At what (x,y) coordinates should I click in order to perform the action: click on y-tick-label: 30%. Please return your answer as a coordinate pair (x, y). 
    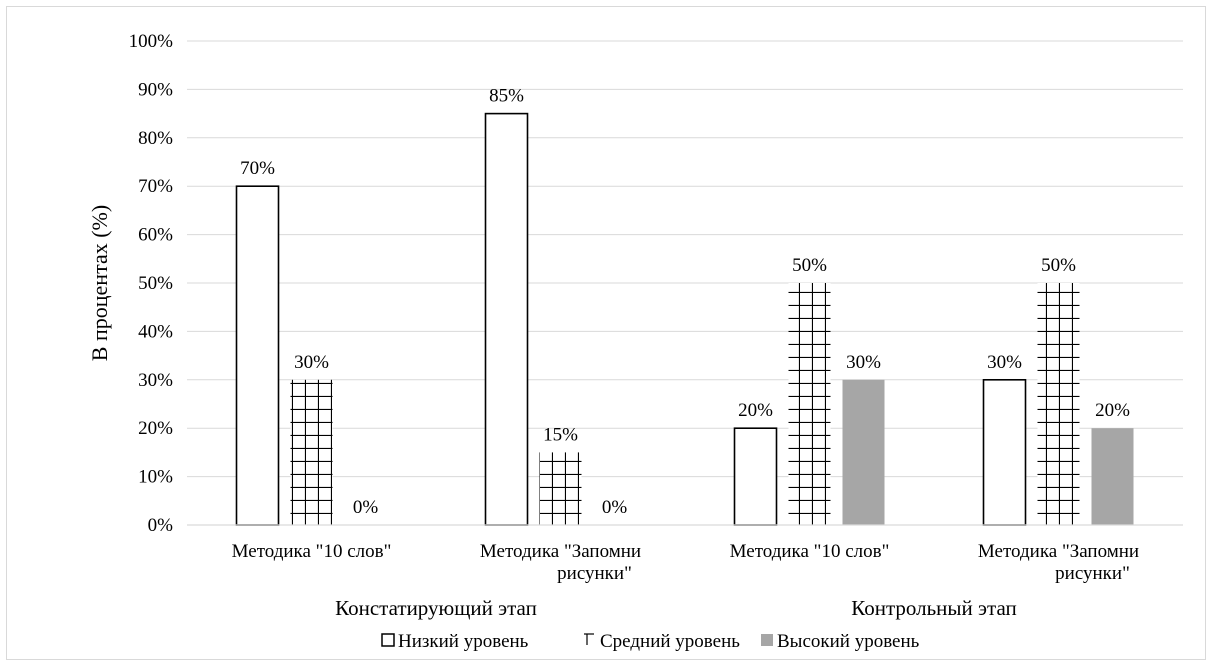
    Looking at the image, I should click on (155, 380).